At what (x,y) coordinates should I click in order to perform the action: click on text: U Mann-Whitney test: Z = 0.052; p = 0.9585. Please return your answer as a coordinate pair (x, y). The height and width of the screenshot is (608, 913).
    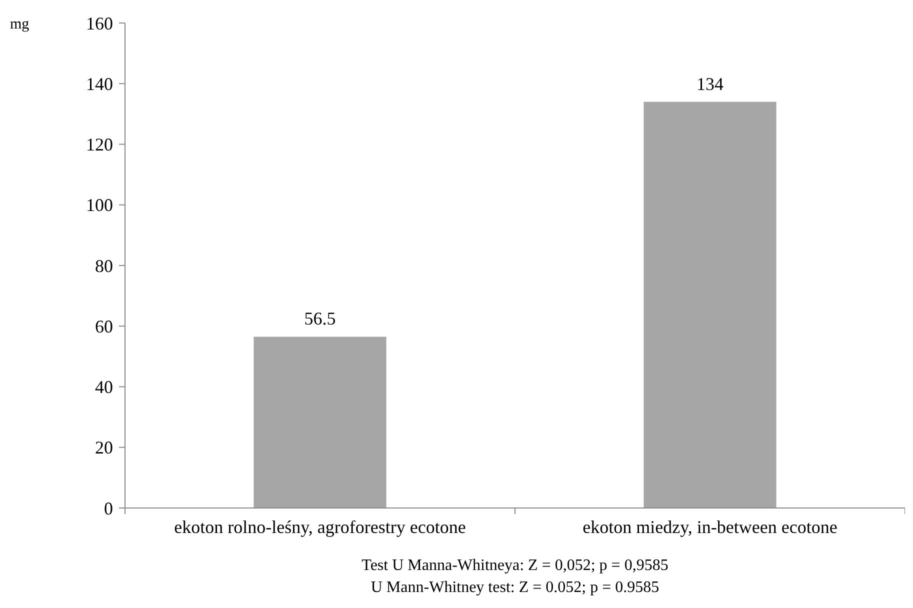
    Looking at the image, I should click on (515, 587).